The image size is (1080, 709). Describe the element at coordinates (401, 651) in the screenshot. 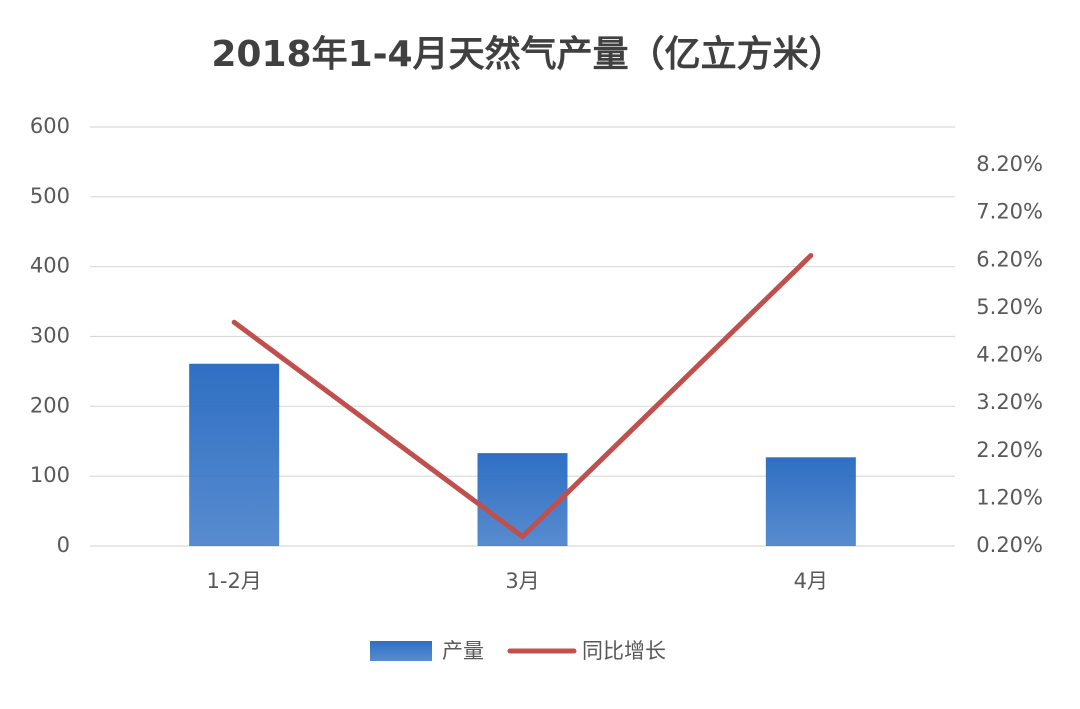

I see `legend-swatch` at that location.